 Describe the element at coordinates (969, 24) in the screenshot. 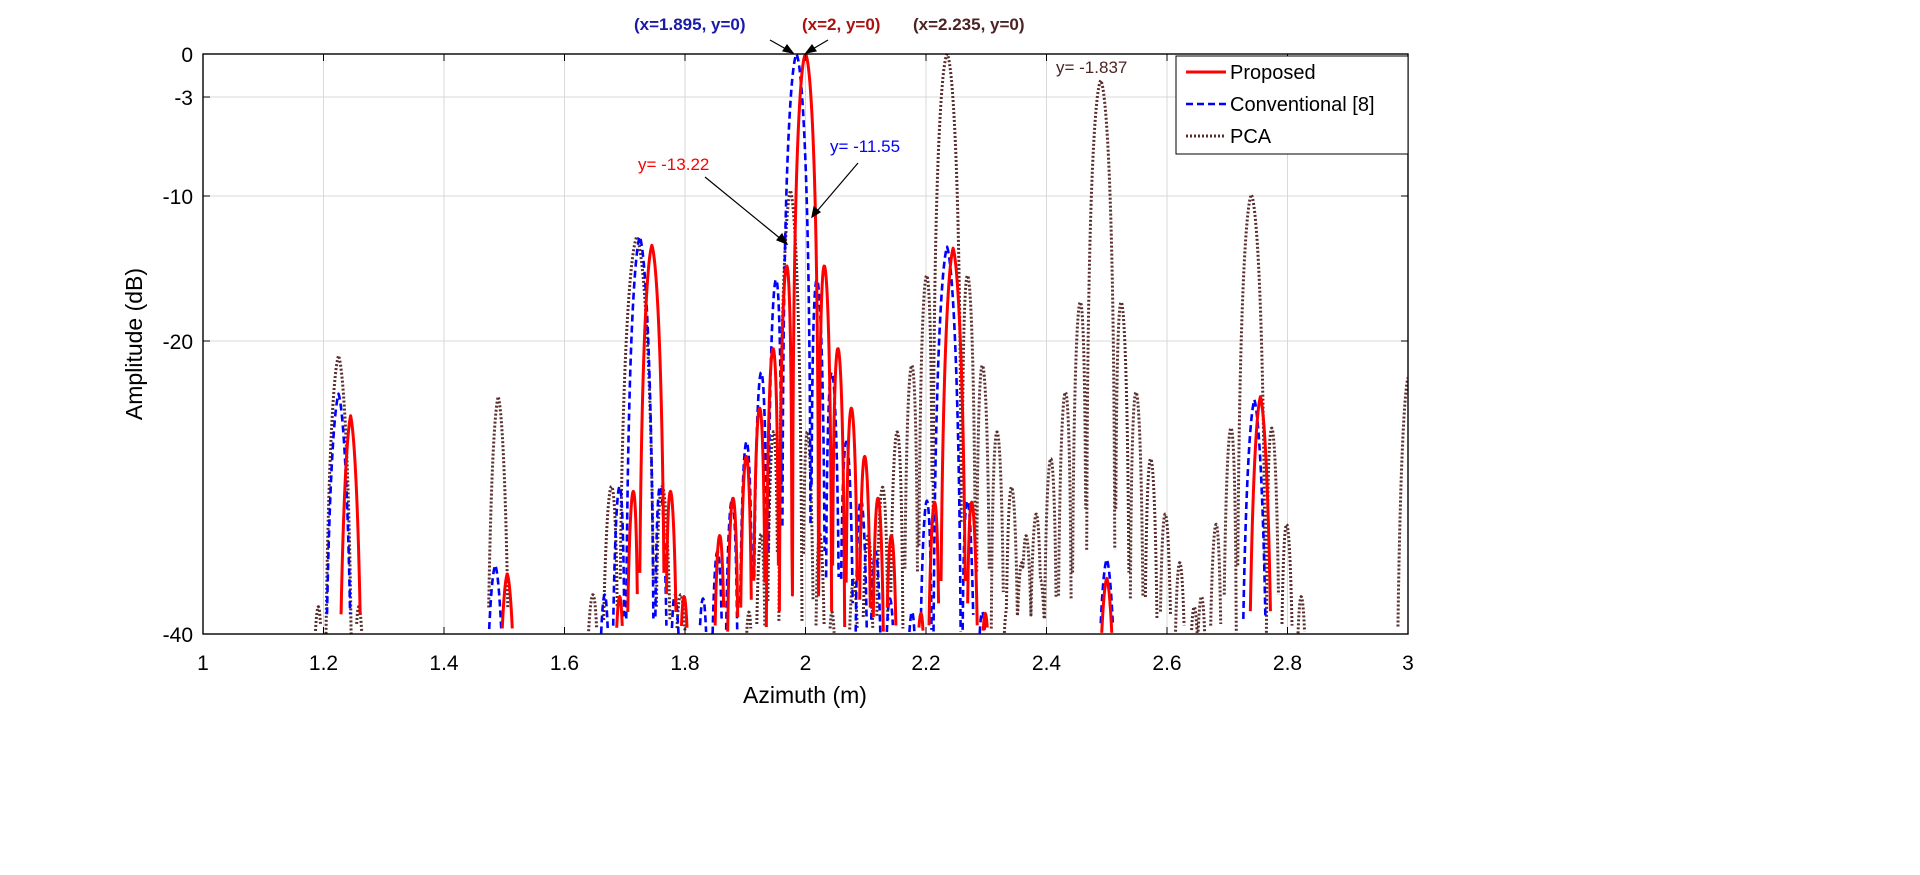

I see `annotation-pca-peak: (x=2.235, y=0)` at that location.